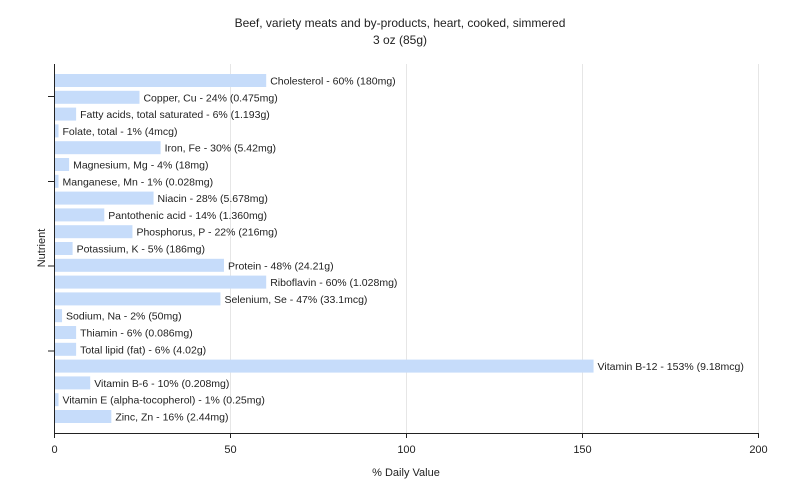 This screenshot has width=800, height=500. Describe the element at coordinates (333, 283) in the screenshot. I see `bar-label-12: Riboflavin - 60% (1.028mg)` at that location.